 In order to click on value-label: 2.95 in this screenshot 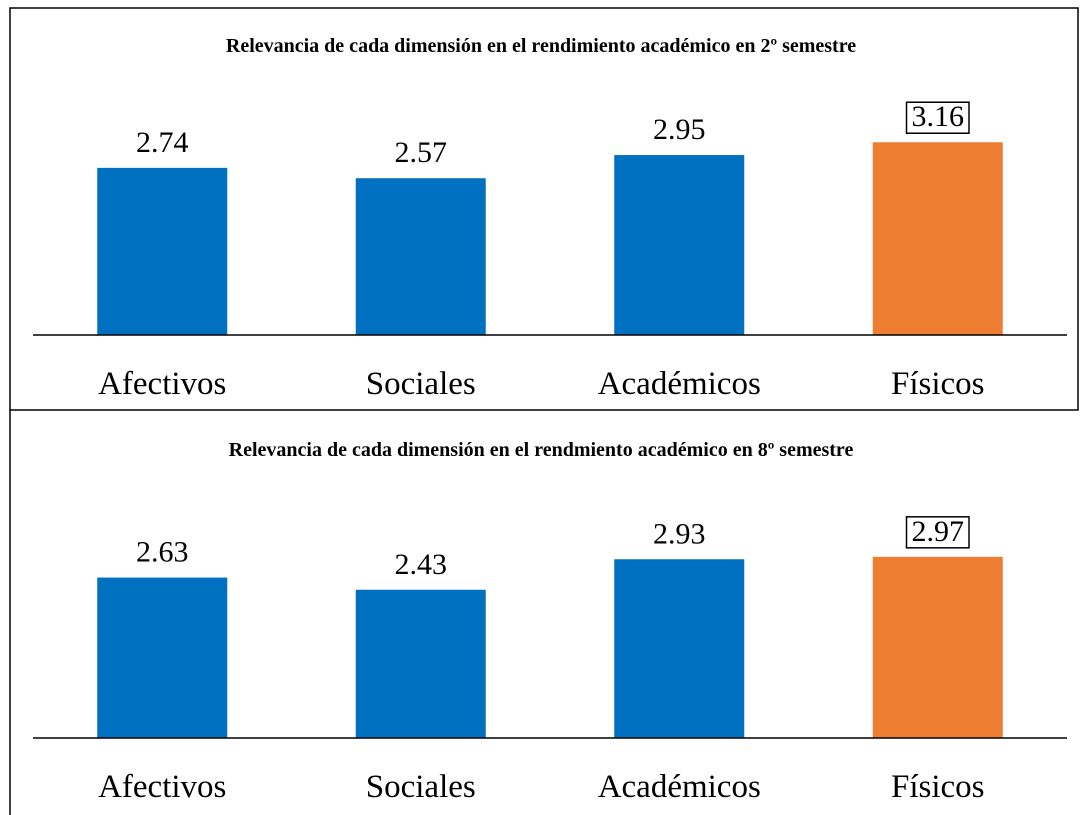, I will do `click(679, 129)`.